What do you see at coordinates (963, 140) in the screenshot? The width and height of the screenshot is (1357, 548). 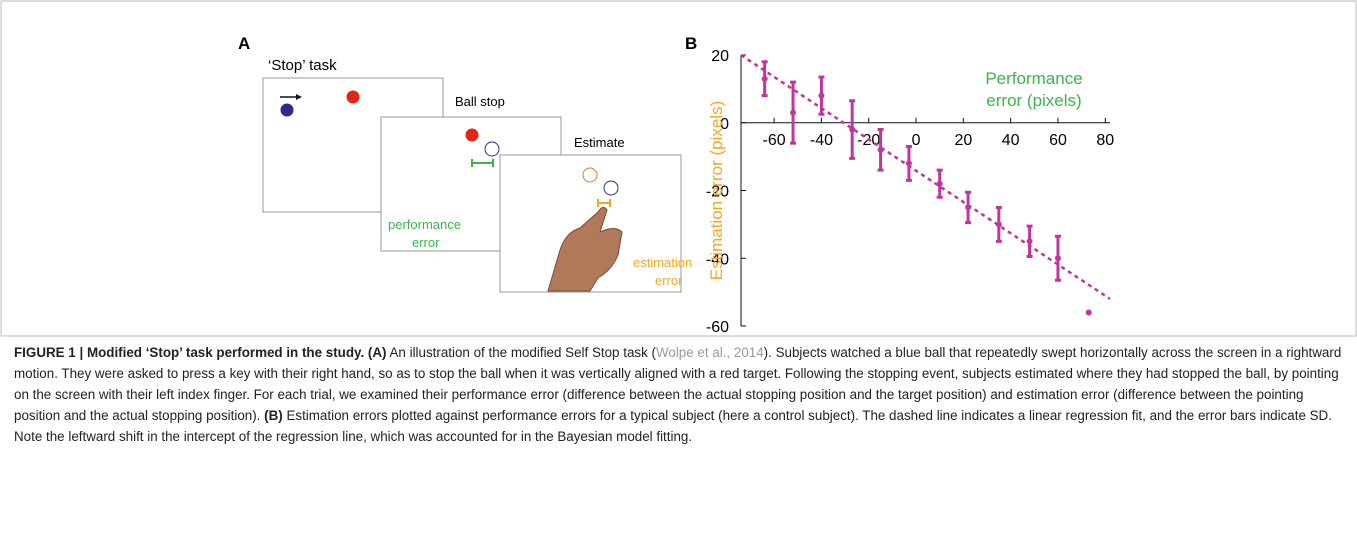 I see `x-tick-label: 20` at bounding box center [963, 140].